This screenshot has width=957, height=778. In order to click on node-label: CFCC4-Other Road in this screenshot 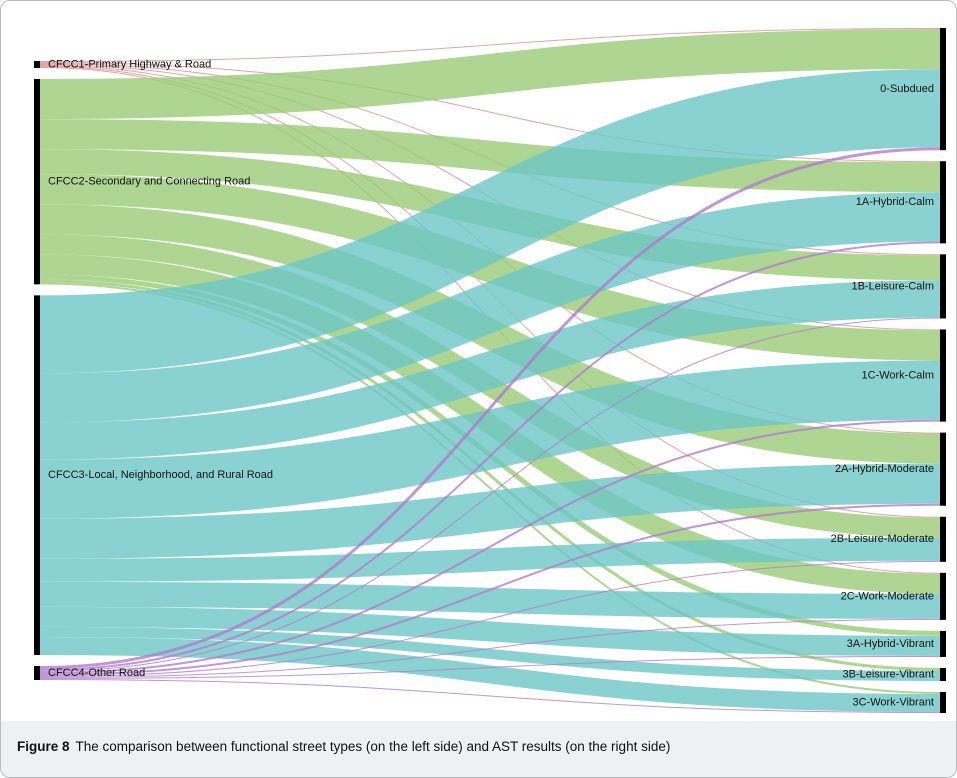, I will do `click(96, 673)`.